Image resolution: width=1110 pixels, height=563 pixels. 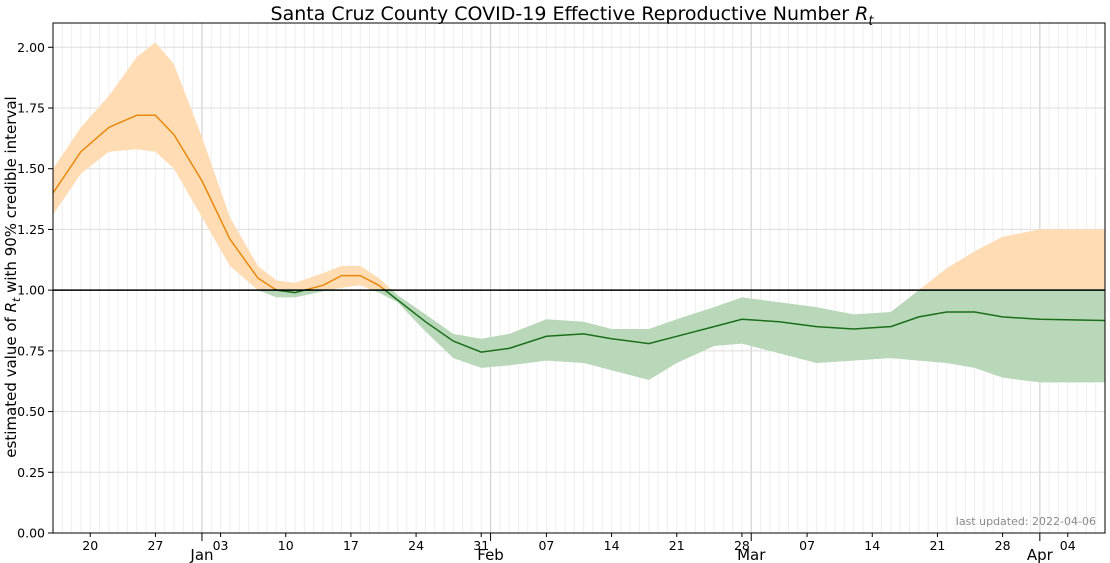 I want to click on x-tick-label: 20, so click(x=90, y=545).